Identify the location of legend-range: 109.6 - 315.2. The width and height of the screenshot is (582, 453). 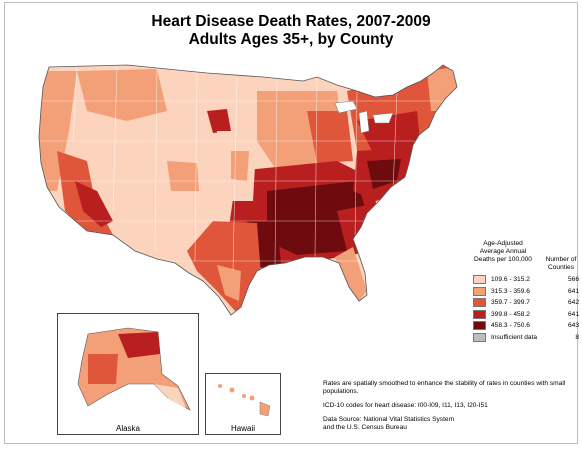
(510, 279).